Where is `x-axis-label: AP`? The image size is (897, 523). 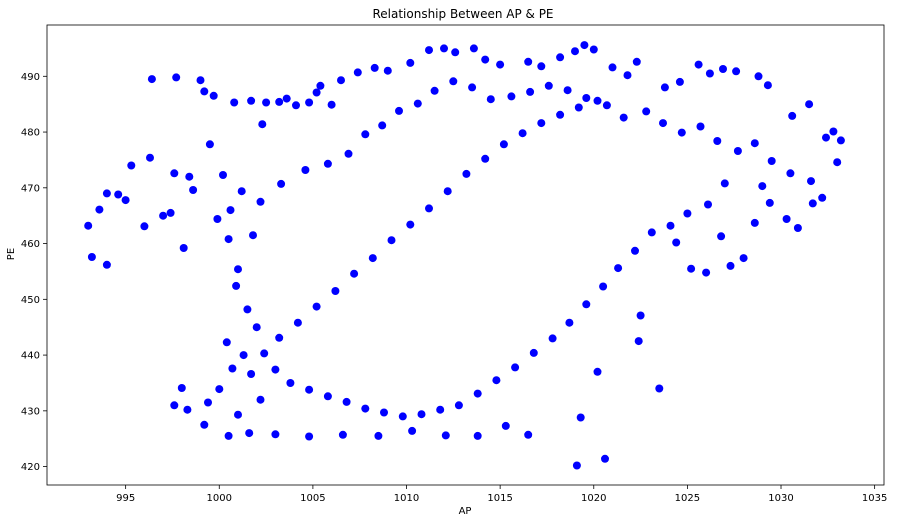 x-axis-label: AP is located at coordinates (465, 511).